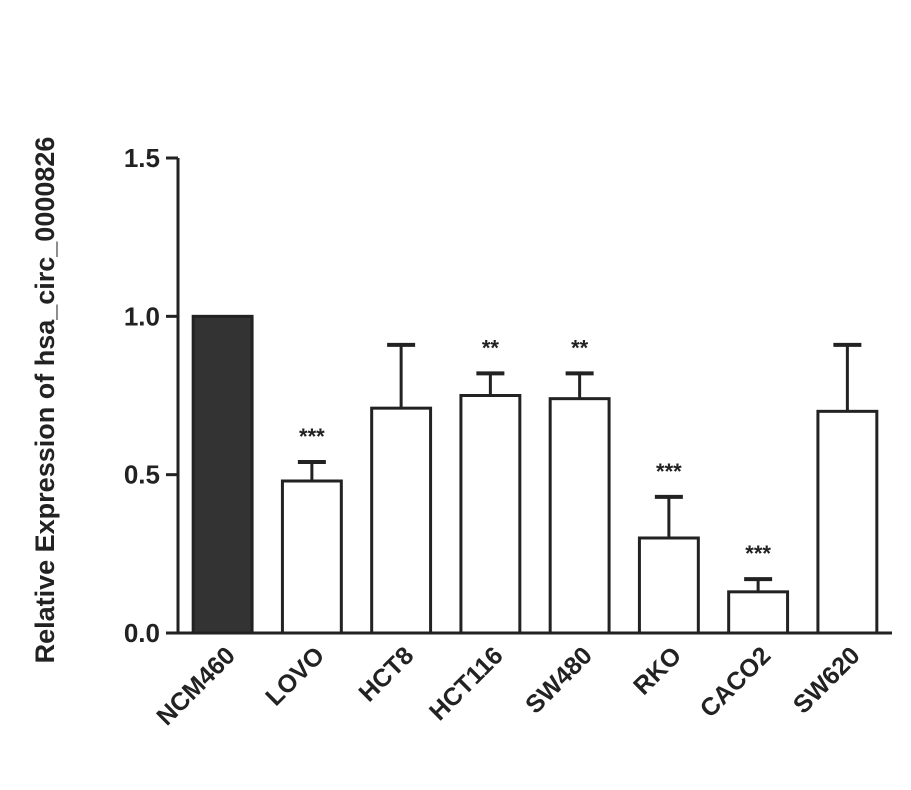  Describe the element at coordinates (466, 683) in the screenshot. I see `x-tick-label: HCT116` at that location.